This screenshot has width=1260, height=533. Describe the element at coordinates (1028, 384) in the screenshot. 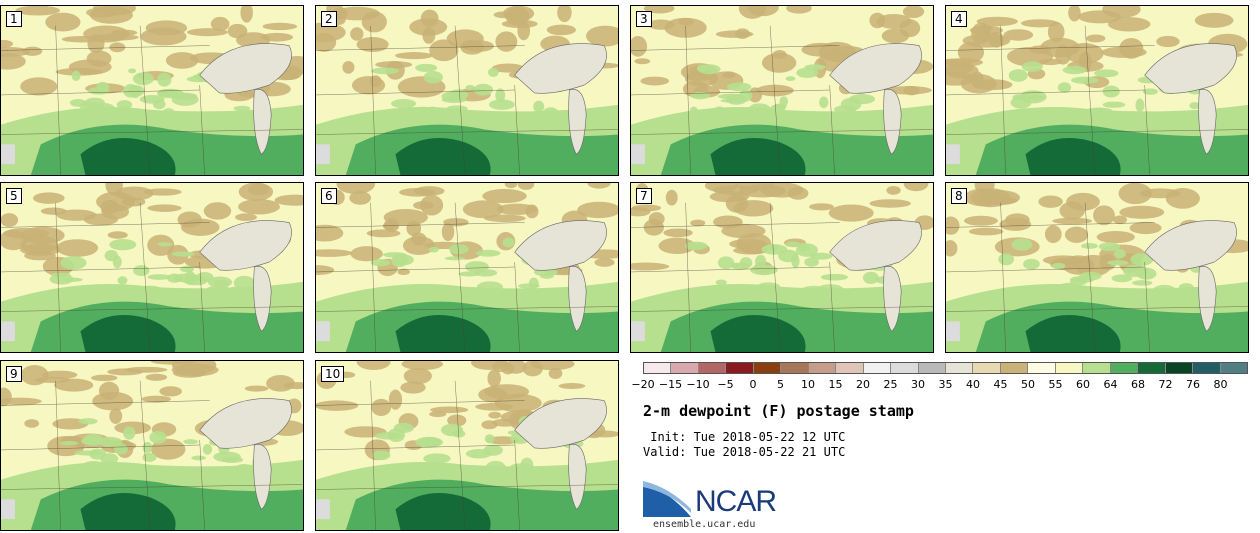

I see `colorbar-tick-label: 50` at that location.